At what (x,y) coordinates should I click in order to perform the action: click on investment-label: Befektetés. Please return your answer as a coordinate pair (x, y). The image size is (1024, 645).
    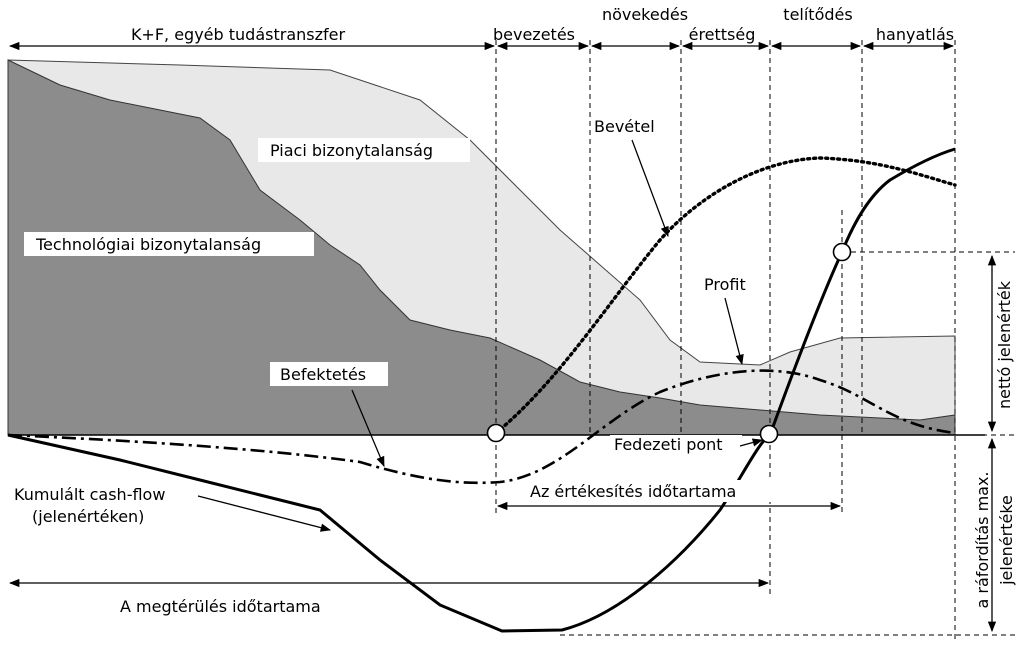
    Looking at the image, I should click on (323, 374).